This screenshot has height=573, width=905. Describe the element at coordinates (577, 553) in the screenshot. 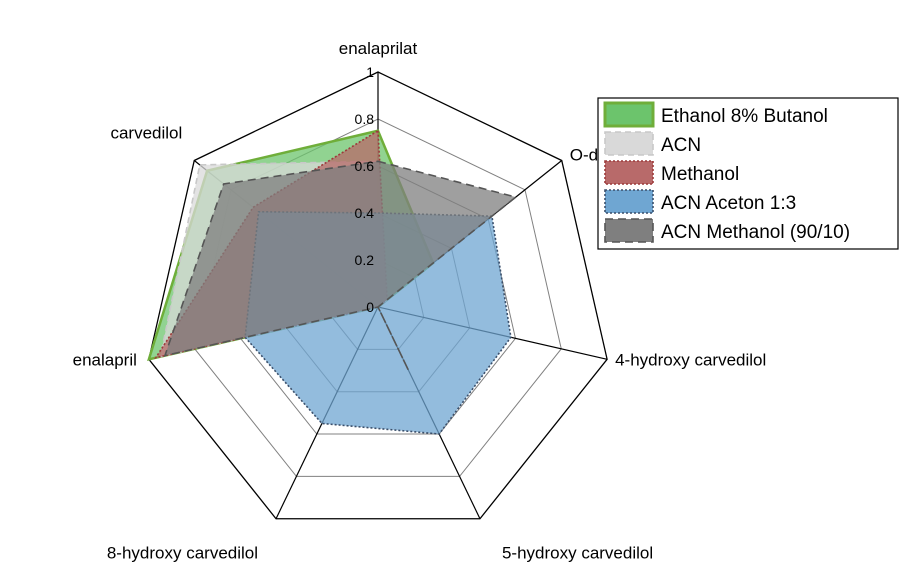

I see `axis-label: 5-hydroxy carvedilol` at that location.